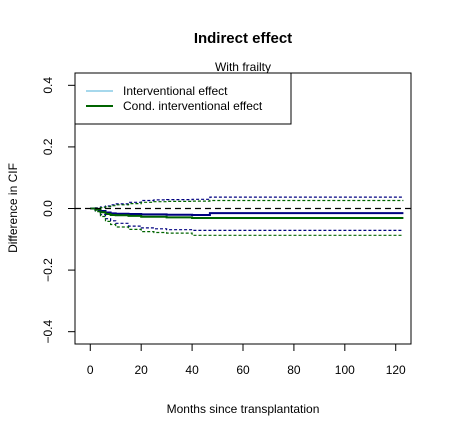 Image resolution: width=449 pixels, height=437 pixels. Describe the element at coordinates (48, 146) in the screenshot. I see `y-tick-label: 0.2` at that location.